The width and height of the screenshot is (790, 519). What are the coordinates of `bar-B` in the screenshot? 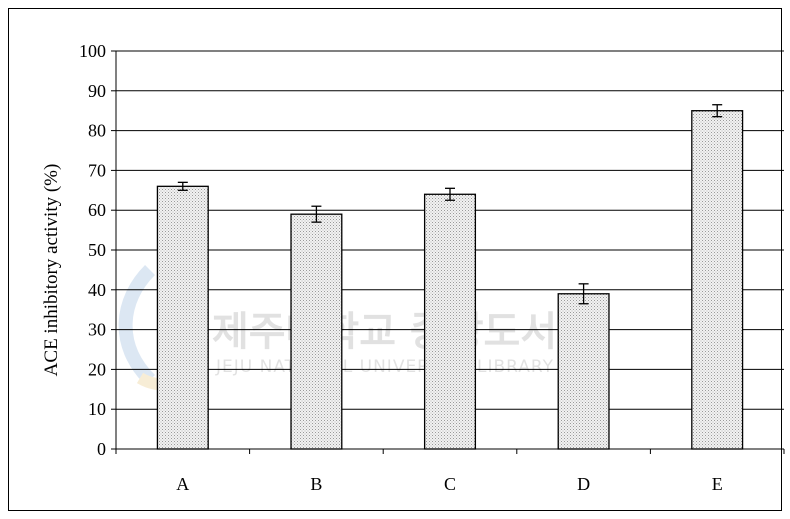 It's located at (316, 331).